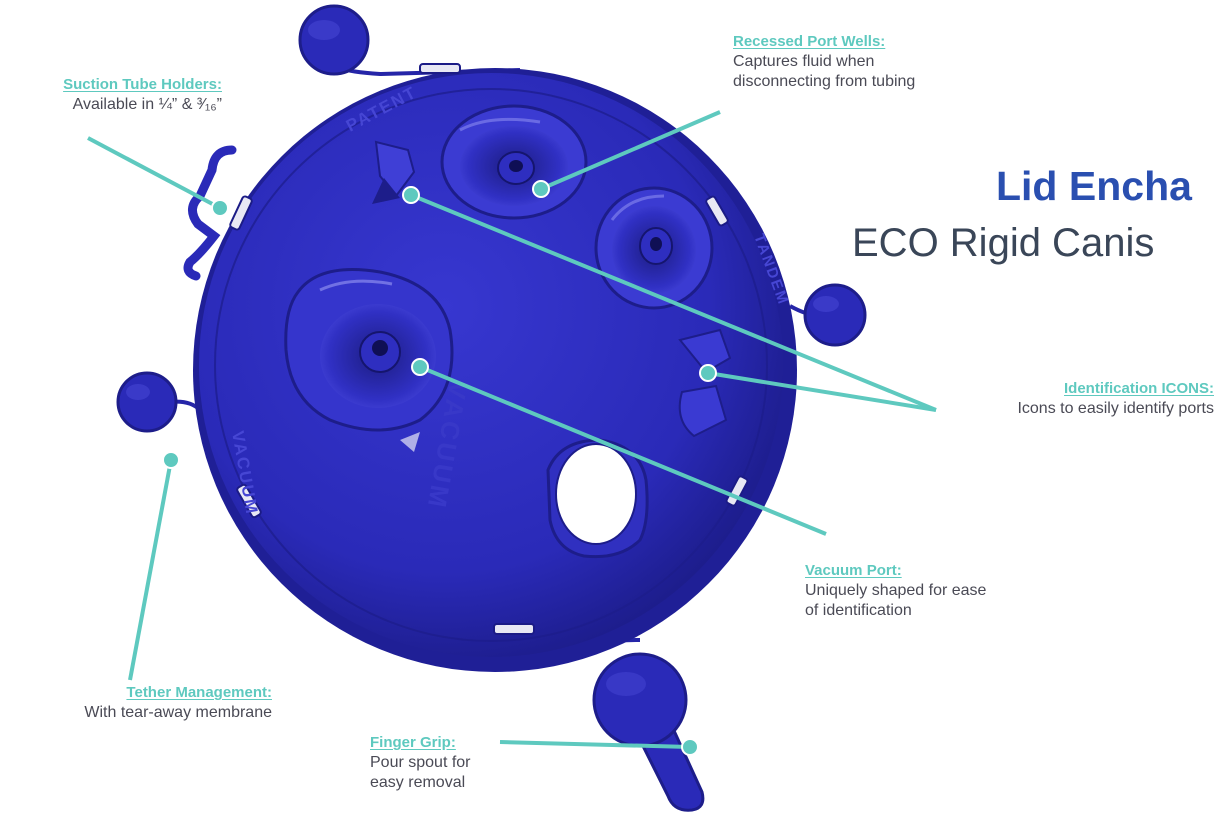 The width and height of the screenshot is (1214, 829). What do you see at coordinates (142, 84) in the screenshot?
I see `callout-title: Suction Tube Holders:` at bounding box center [142, 84].